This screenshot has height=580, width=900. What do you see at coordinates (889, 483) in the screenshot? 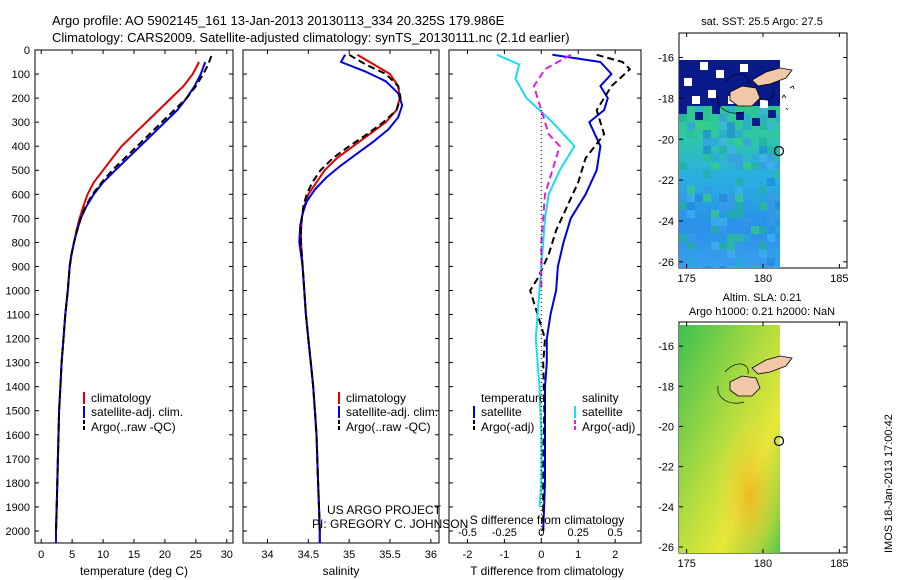
I see `imos-timestamp: IMOS 18-Jan-2013 17:00:42` at bounding box center [889, 483].